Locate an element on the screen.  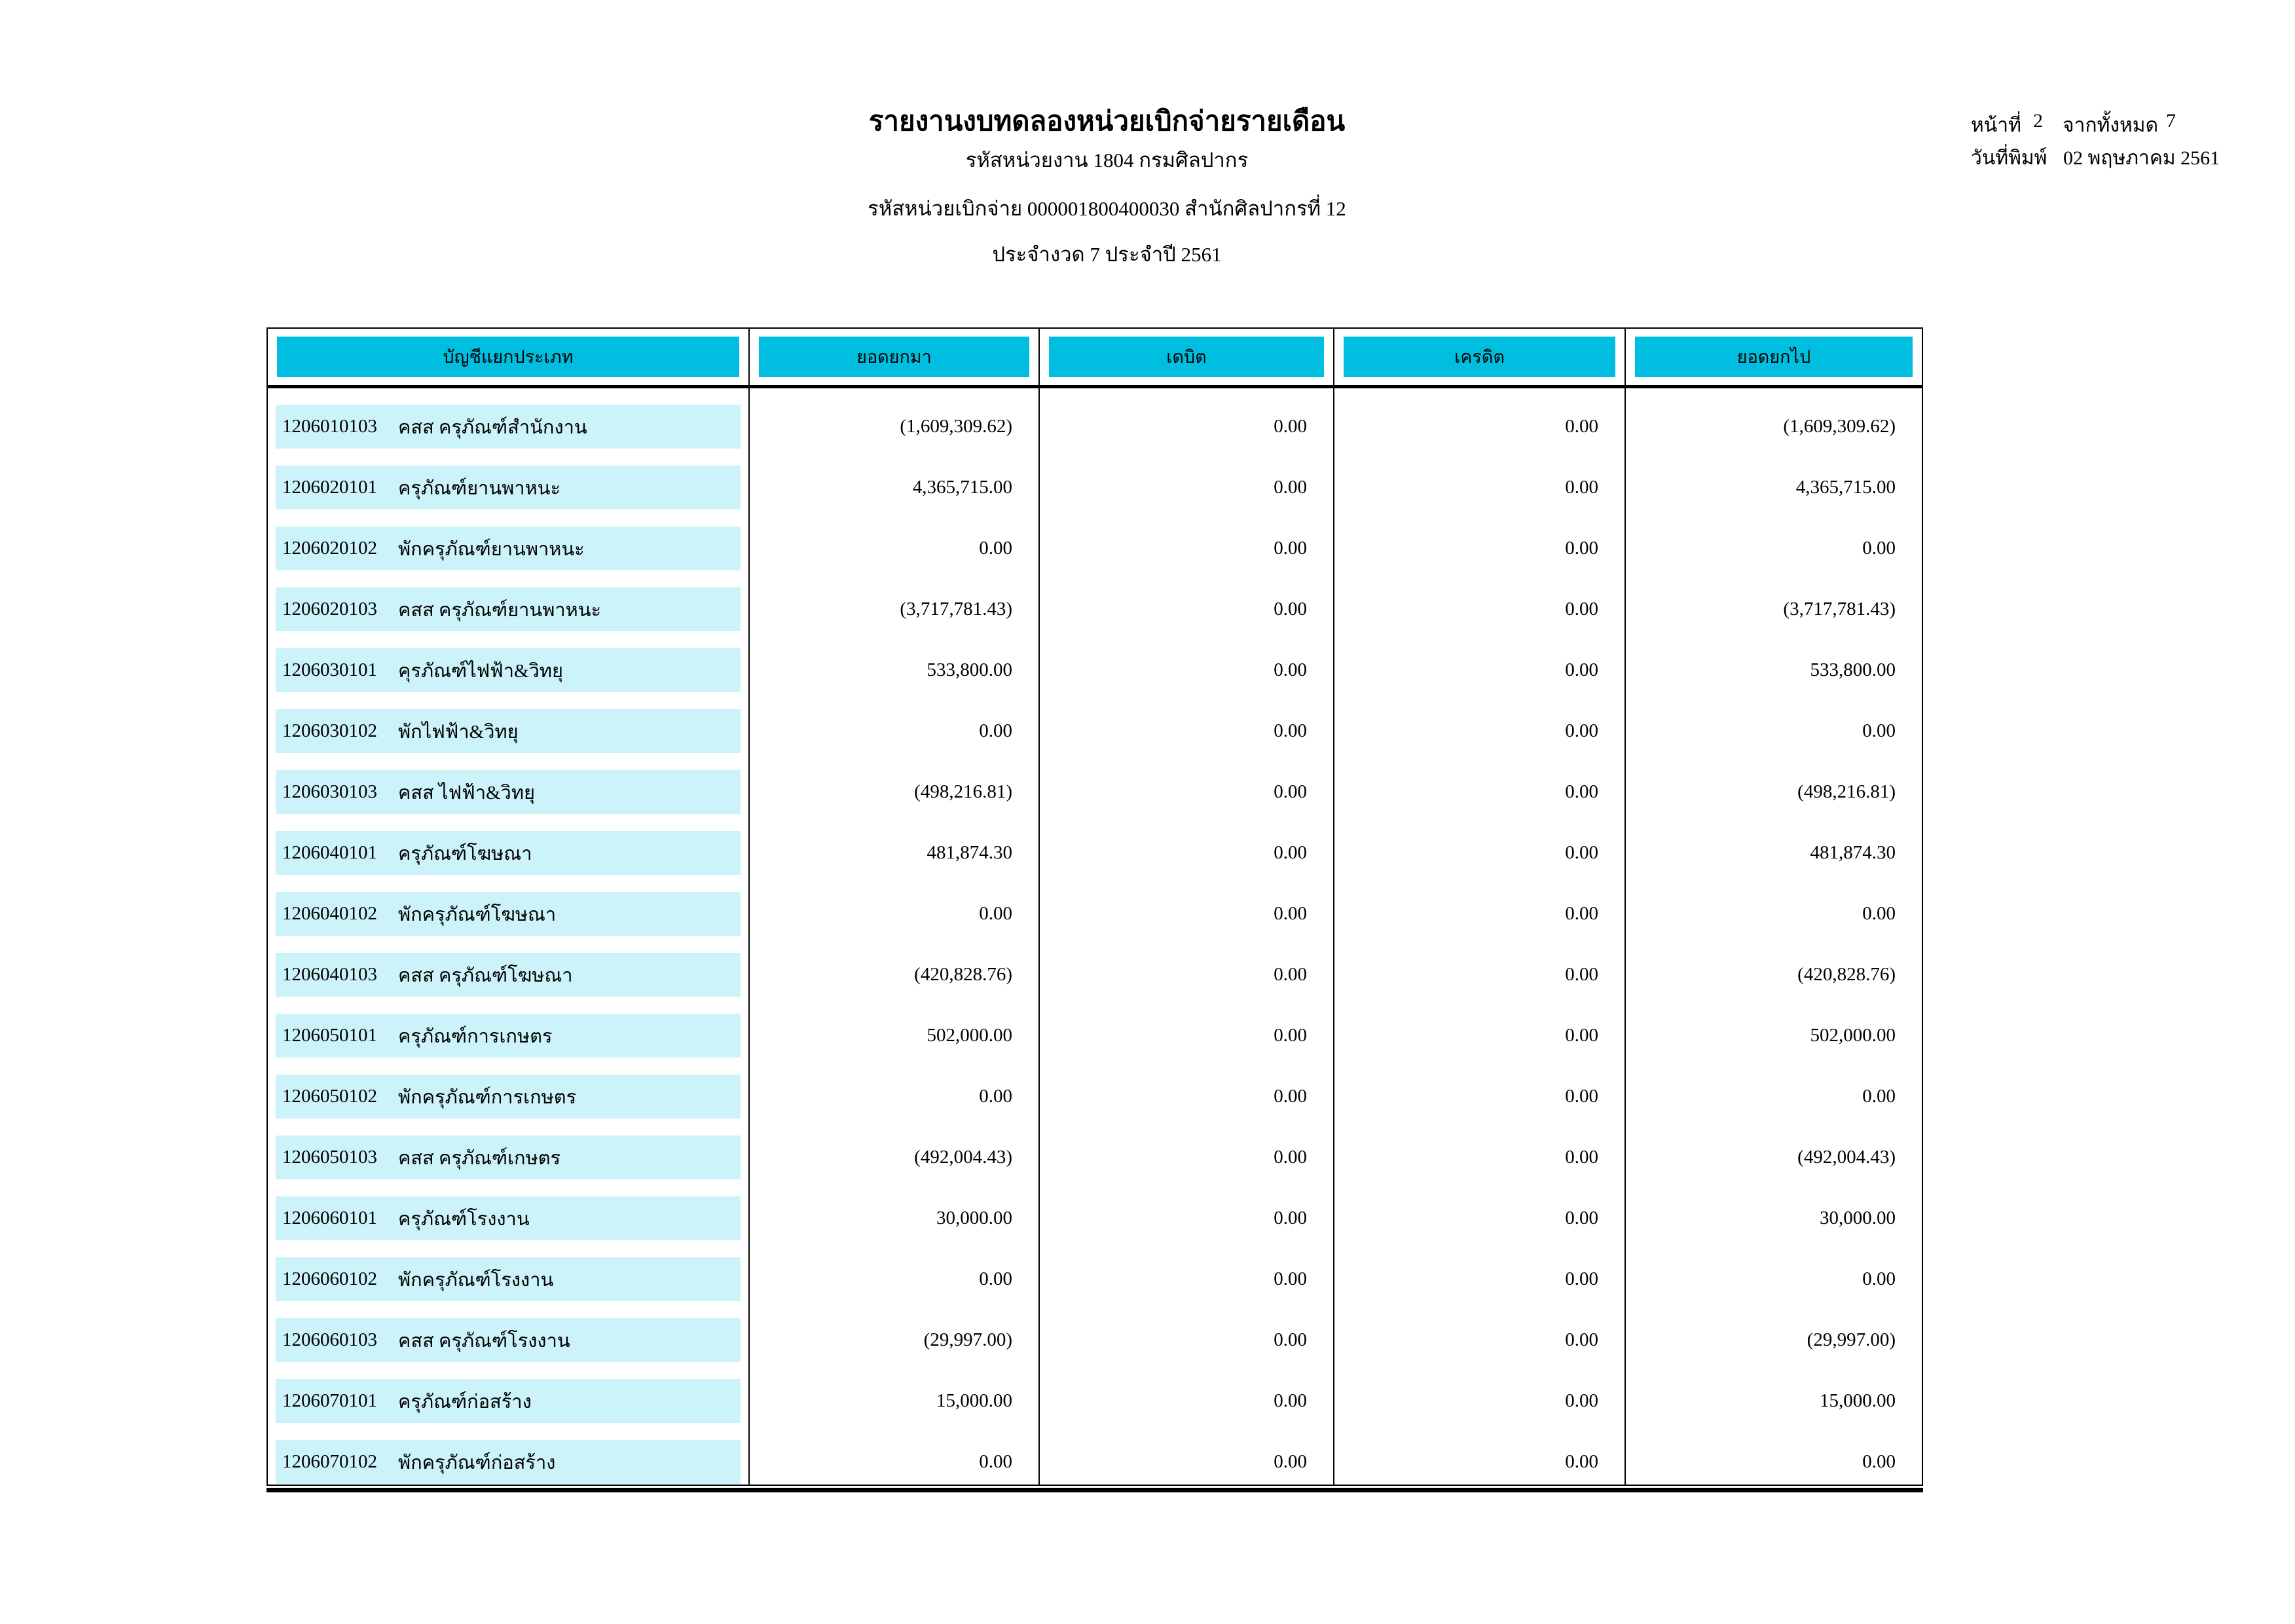
account-name: คสส ไฟฟ้า&วิทยุ is located at coordinates (466, 792).